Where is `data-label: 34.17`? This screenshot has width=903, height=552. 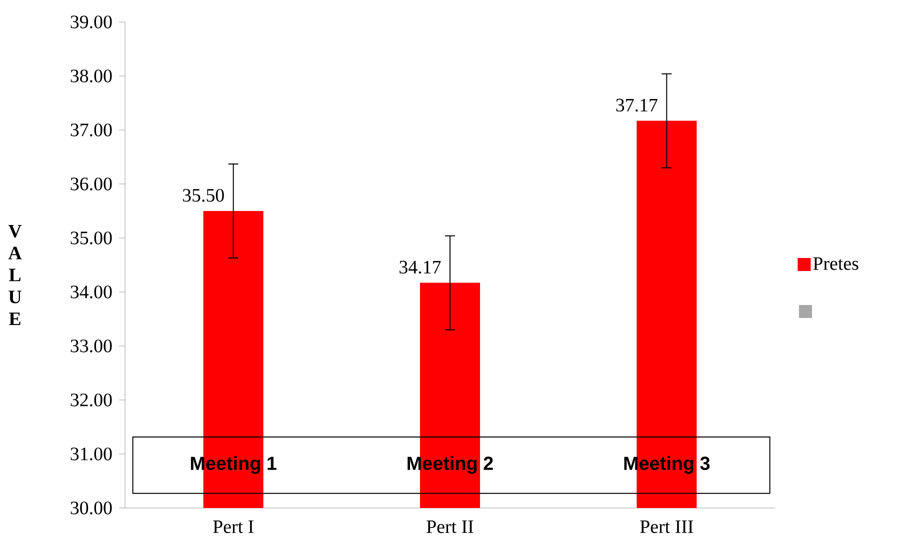 data-label: 34.17 is located at coordinates (420, 267).